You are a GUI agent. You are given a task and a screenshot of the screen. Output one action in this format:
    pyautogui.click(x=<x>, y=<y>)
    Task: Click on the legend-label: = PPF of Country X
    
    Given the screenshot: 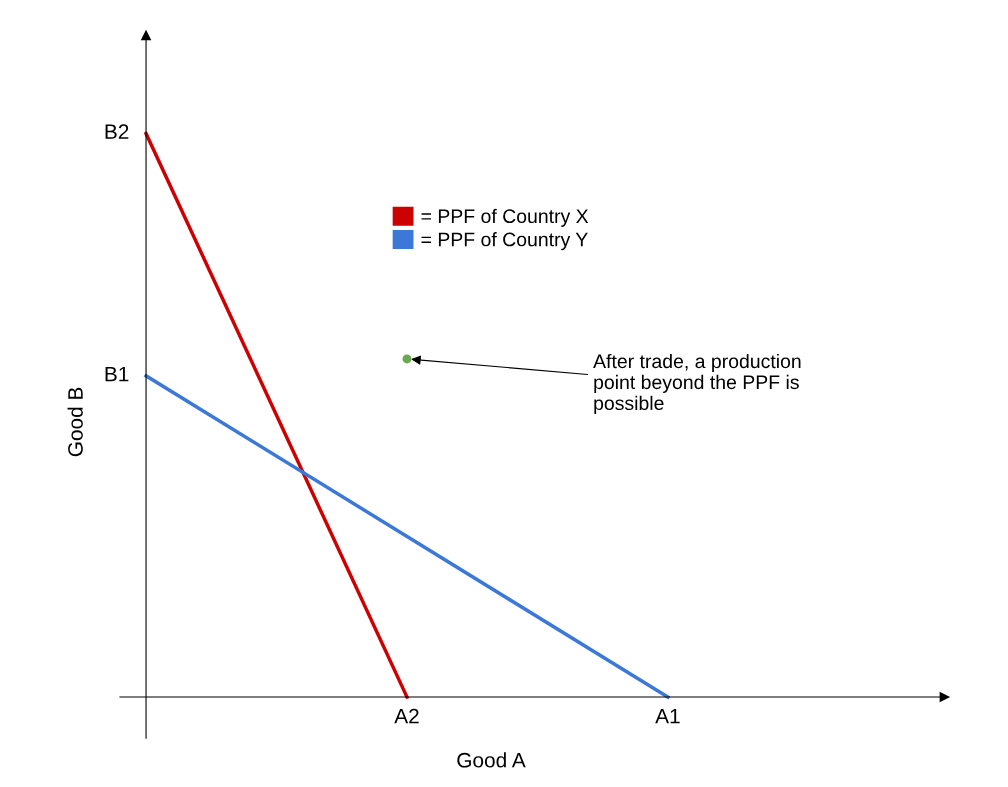 What is the action you would take?
    pyautogui.click(x=505, y=217)
    